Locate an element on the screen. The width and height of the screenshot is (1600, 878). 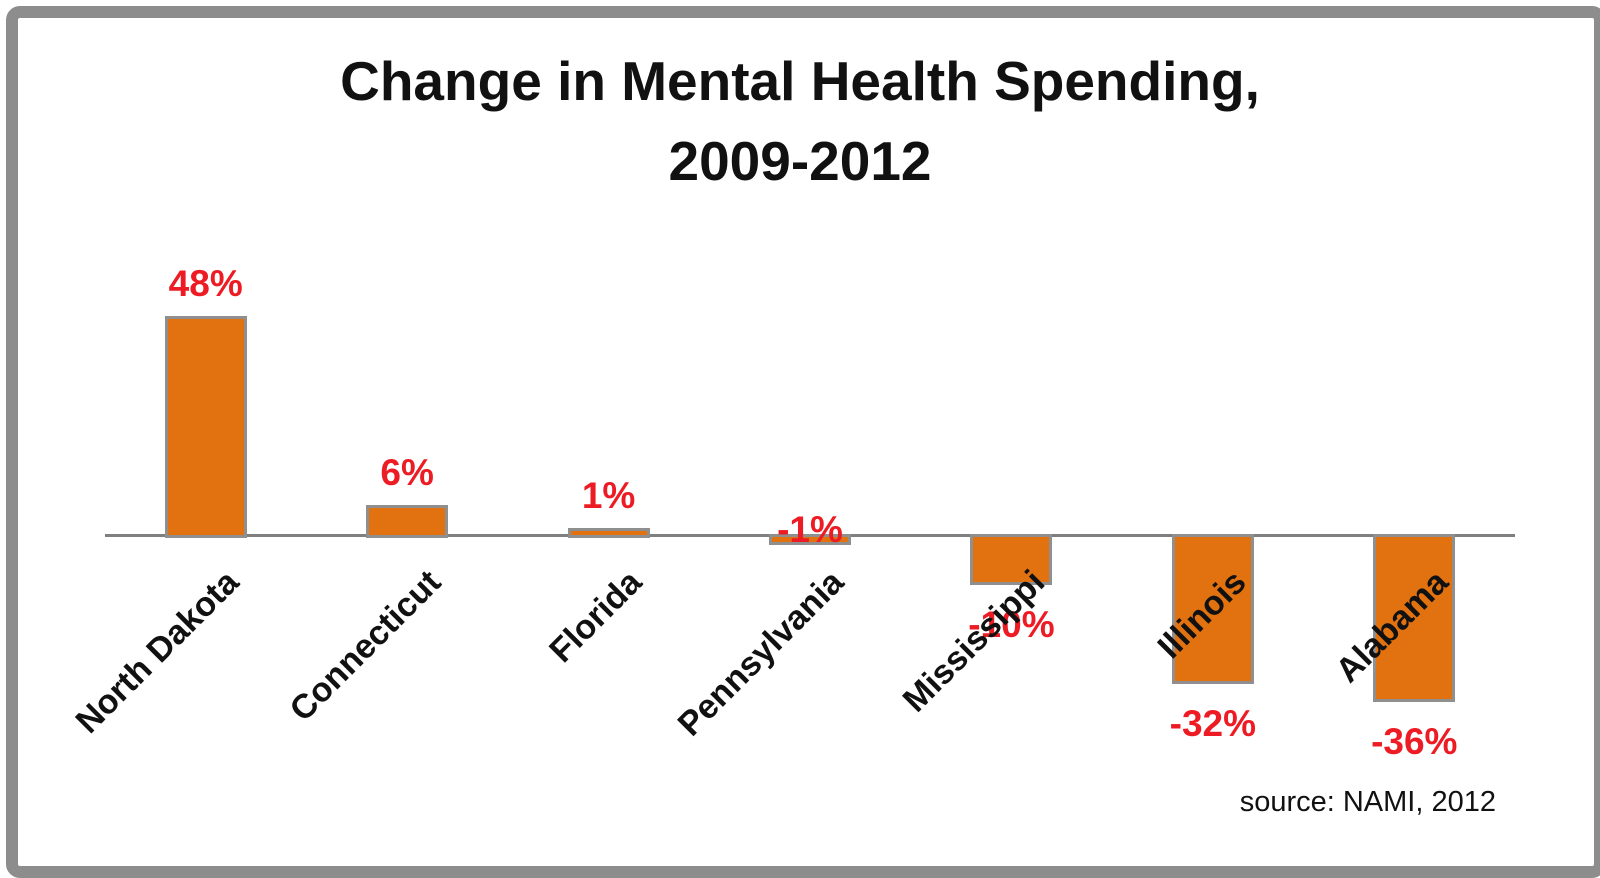
bar-florida is located at coordinates (608, 532).